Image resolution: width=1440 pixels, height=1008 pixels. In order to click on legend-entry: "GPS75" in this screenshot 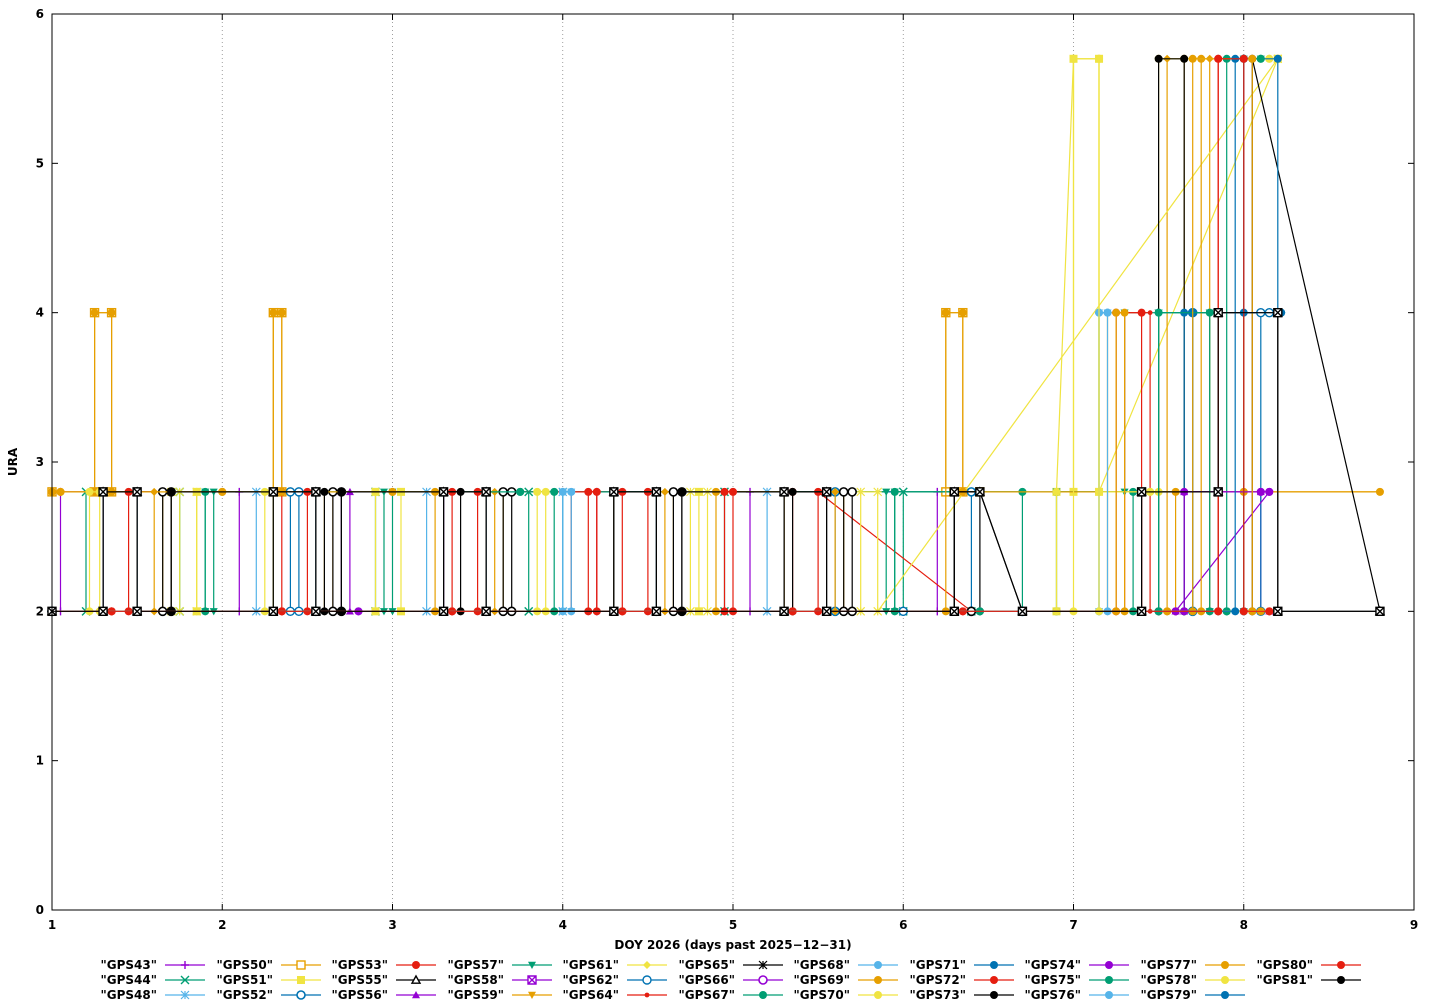, I will do `click(1077, 980)`.